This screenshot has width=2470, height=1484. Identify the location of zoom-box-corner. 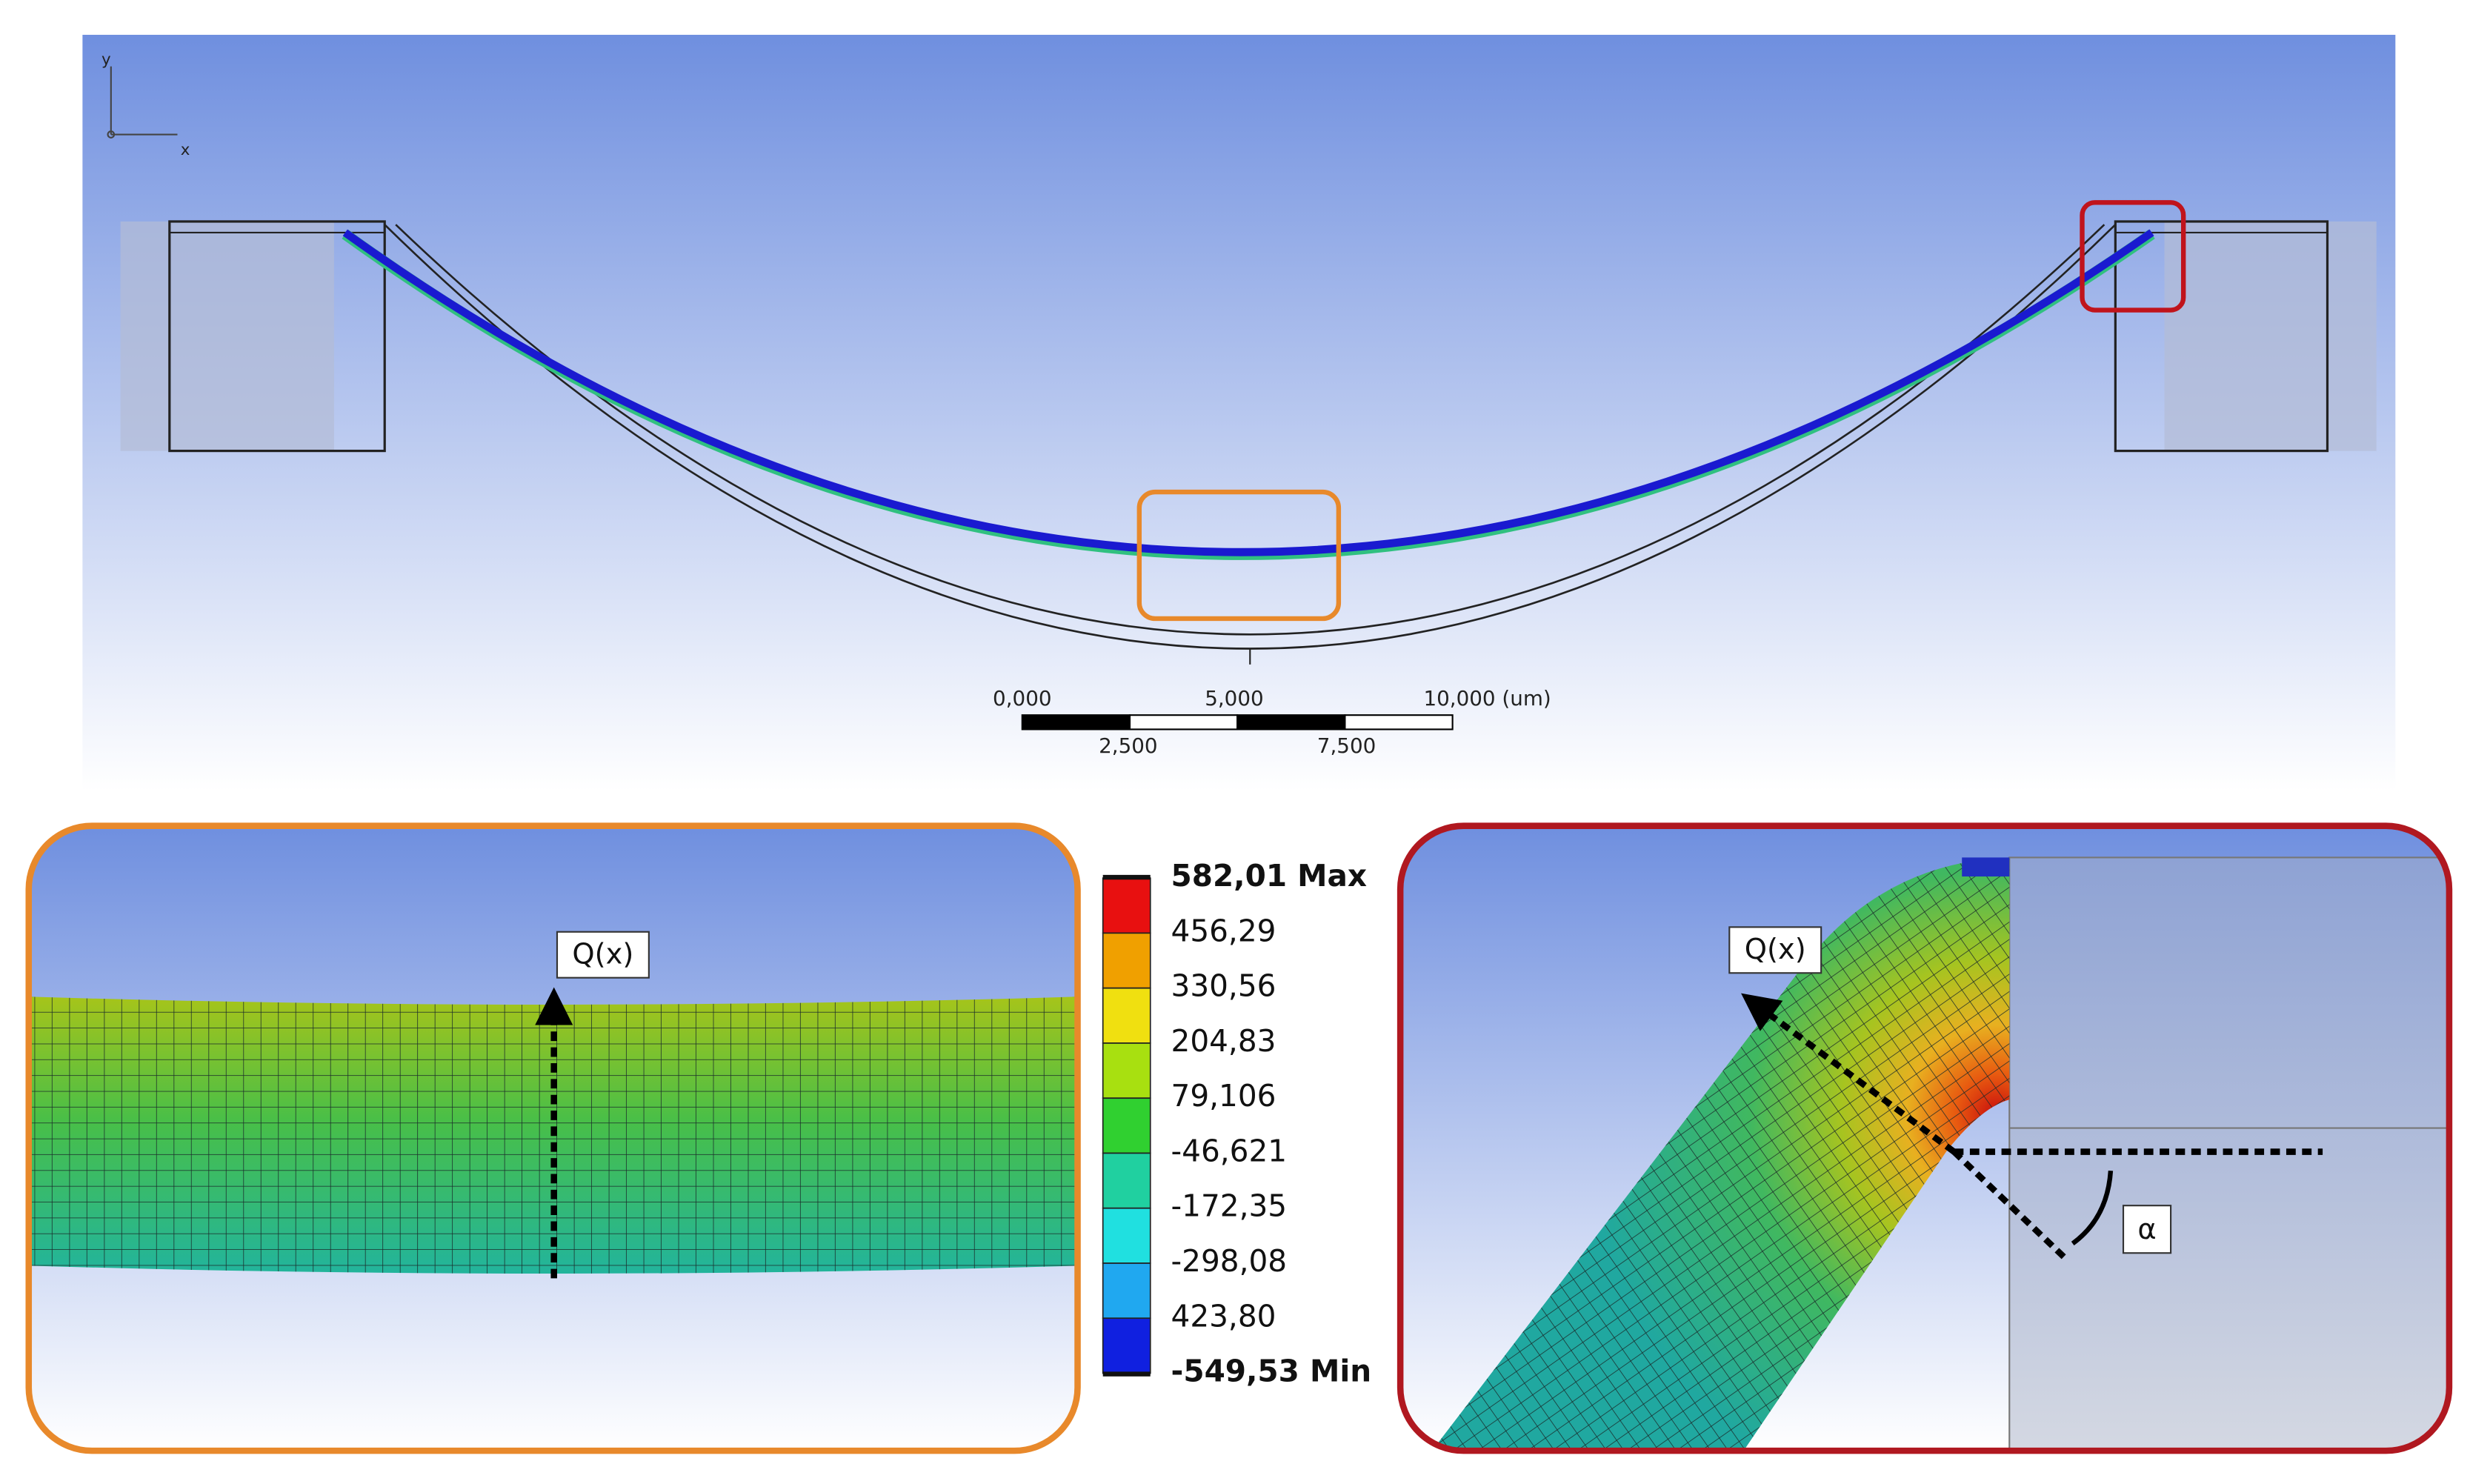
(2133, 256).